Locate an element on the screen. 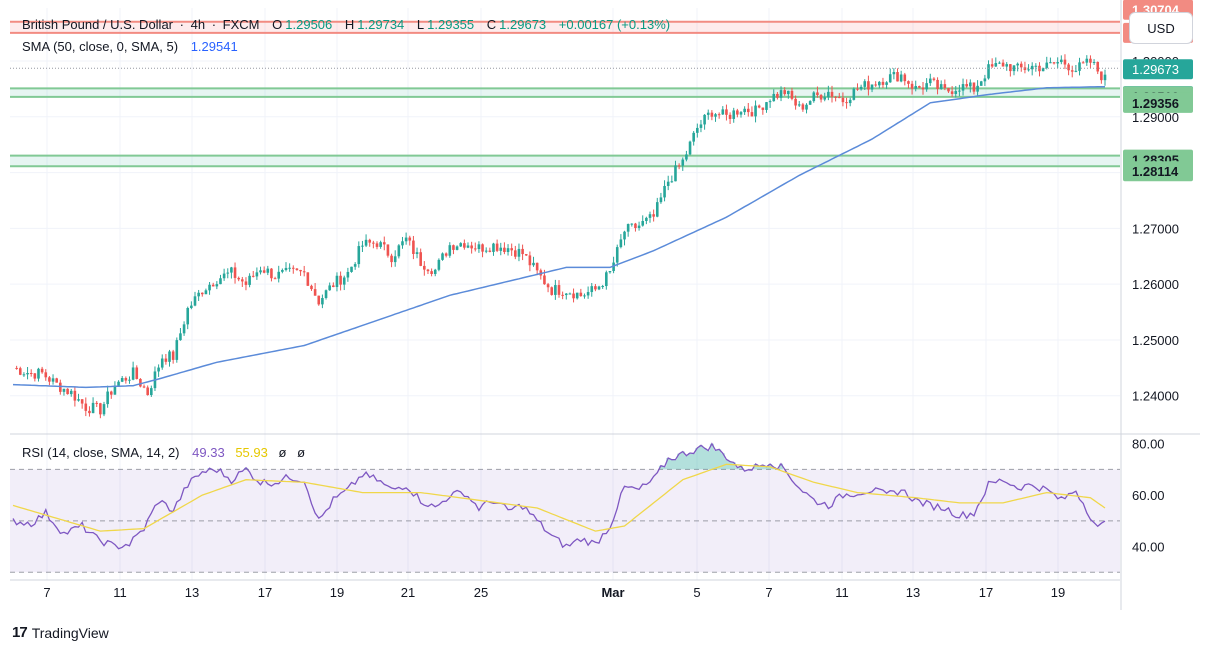 This screenshot has height=653, width=1205. price-tick-label: 1.27000 is located at coordinates (1155, 228).